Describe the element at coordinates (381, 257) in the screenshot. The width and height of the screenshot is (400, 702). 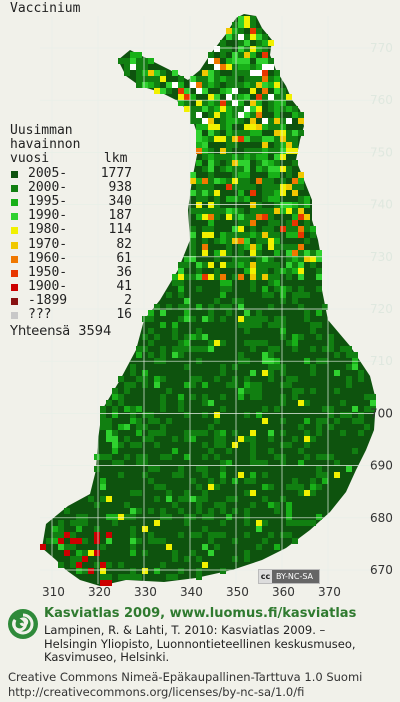
I see `y-tick-label: 730` at that location.